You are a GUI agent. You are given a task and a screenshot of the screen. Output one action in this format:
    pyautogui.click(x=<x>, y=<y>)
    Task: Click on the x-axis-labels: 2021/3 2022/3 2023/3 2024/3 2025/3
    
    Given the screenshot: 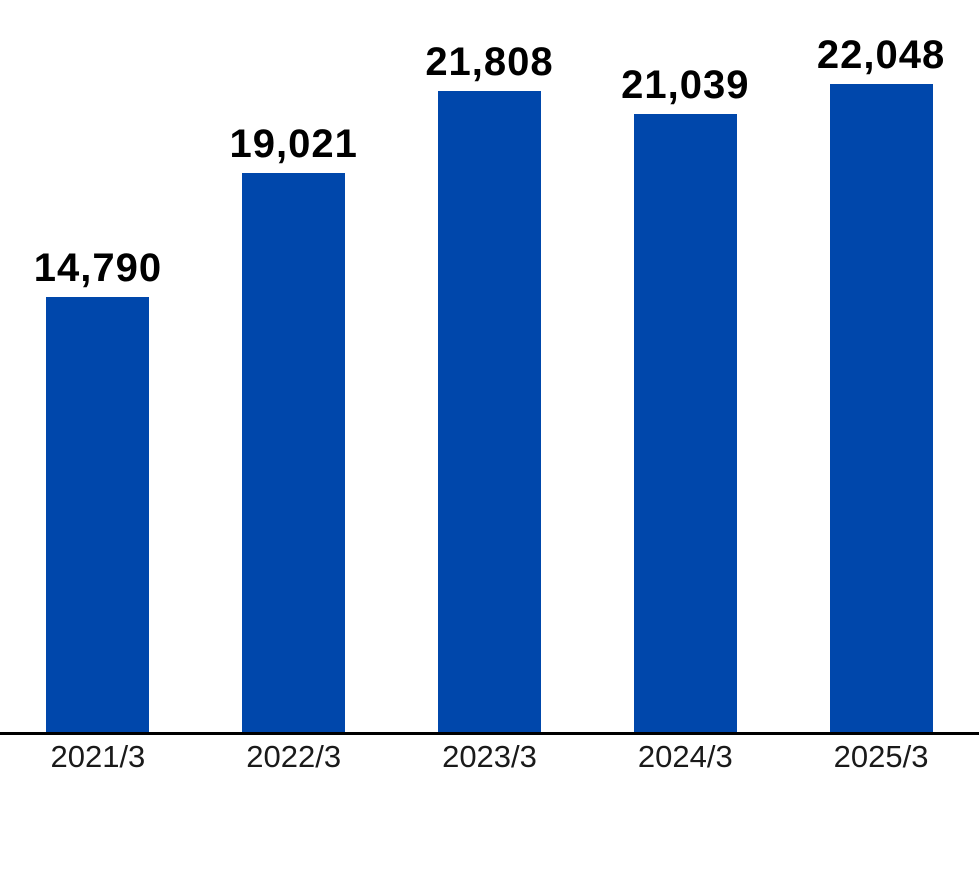 What is the action you would take?
    pyautogui.click(x=489, y=756)
    